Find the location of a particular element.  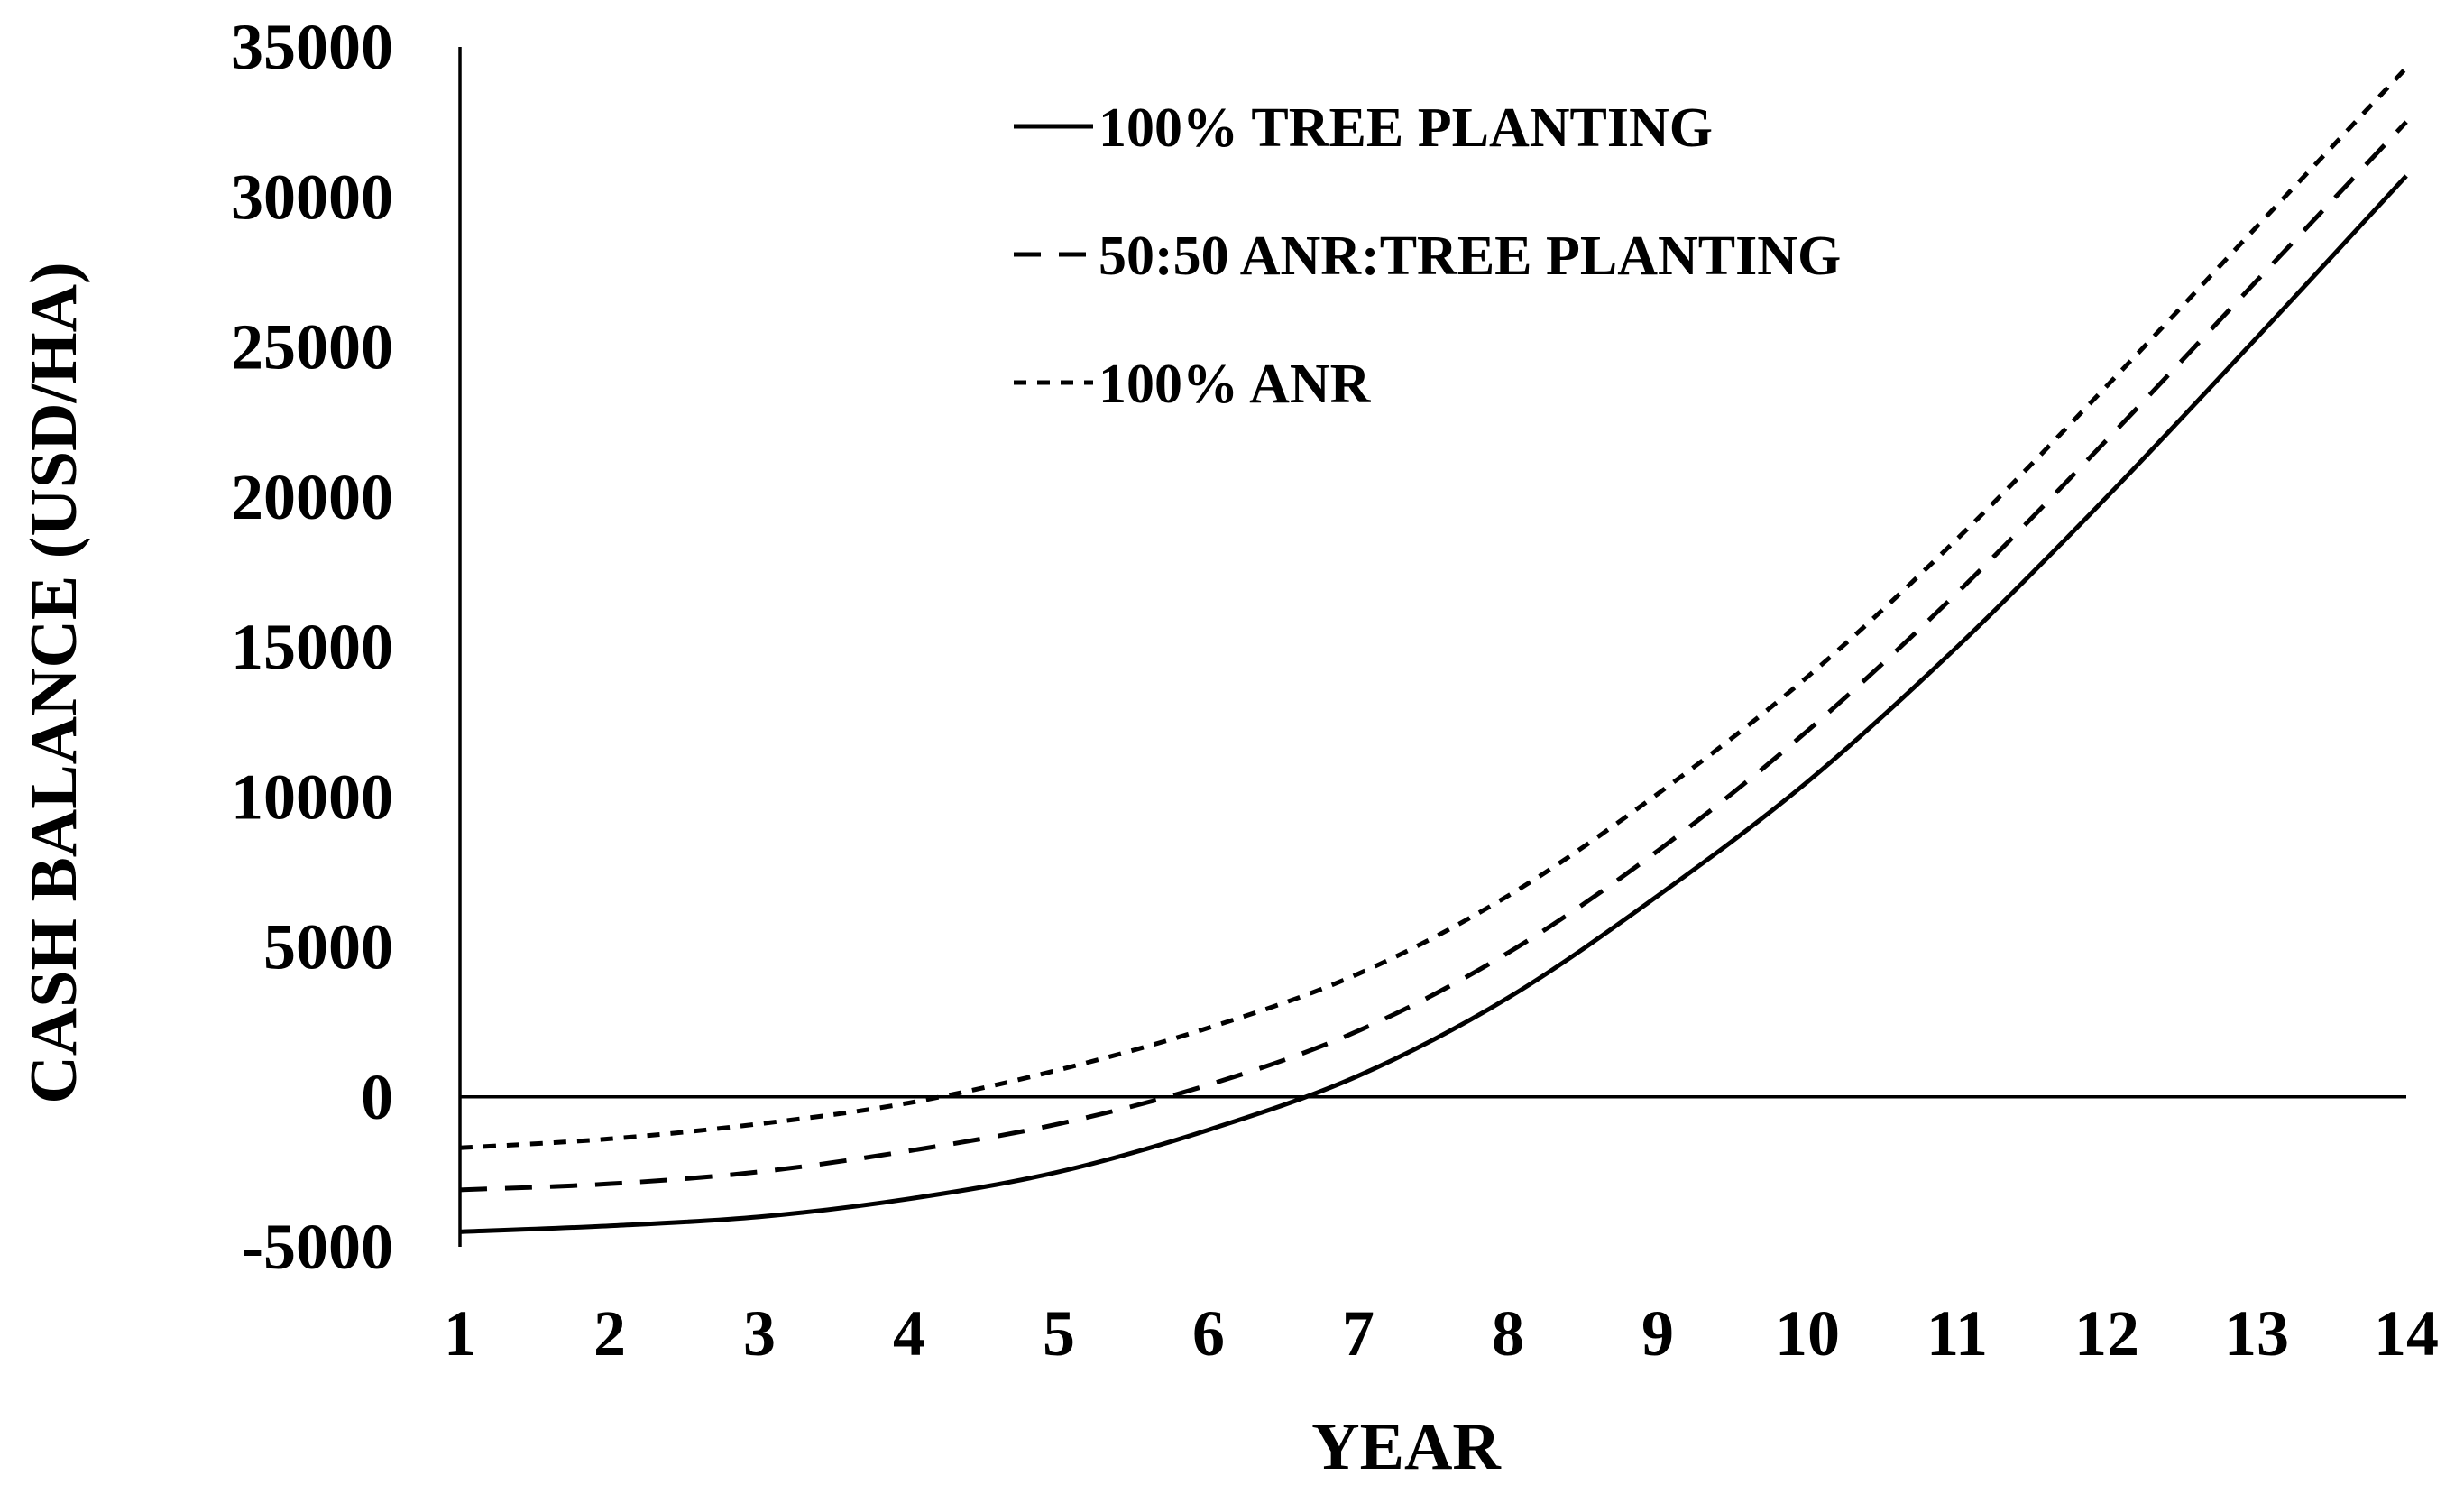

x-tick-label: 9 is located at coordinates (1658, 1334).